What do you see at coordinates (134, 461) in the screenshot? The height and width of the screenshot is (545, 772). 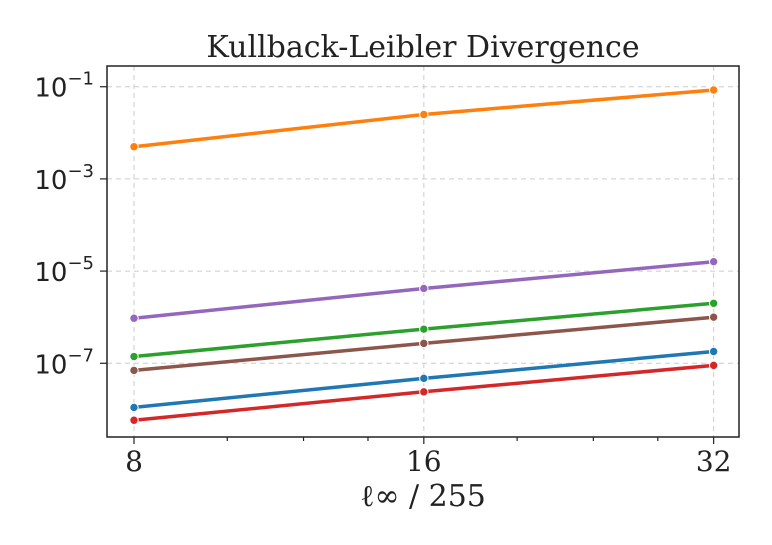 I see `x-tick-label: 8` at bounding box center [134, 461].